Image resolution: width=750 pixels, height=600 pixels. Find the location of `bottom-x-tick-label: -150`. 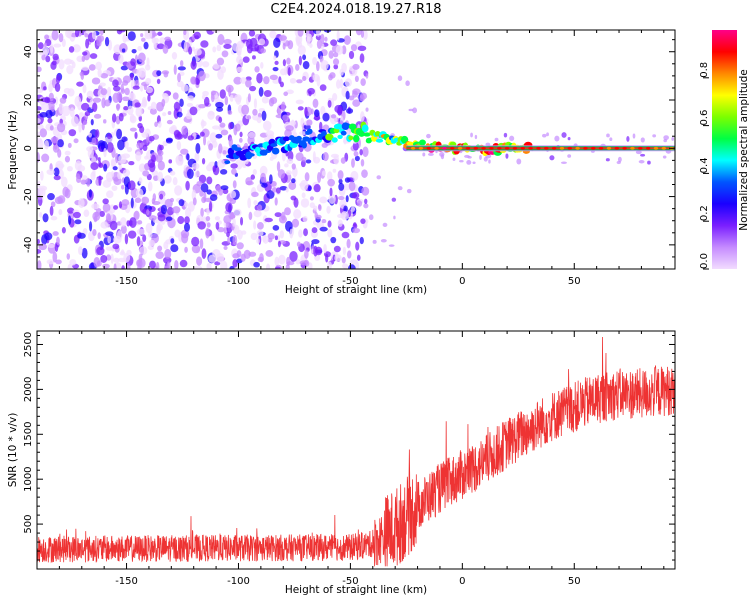

bottom-x-tick-label: -150 is located at coordinates (126, 581).